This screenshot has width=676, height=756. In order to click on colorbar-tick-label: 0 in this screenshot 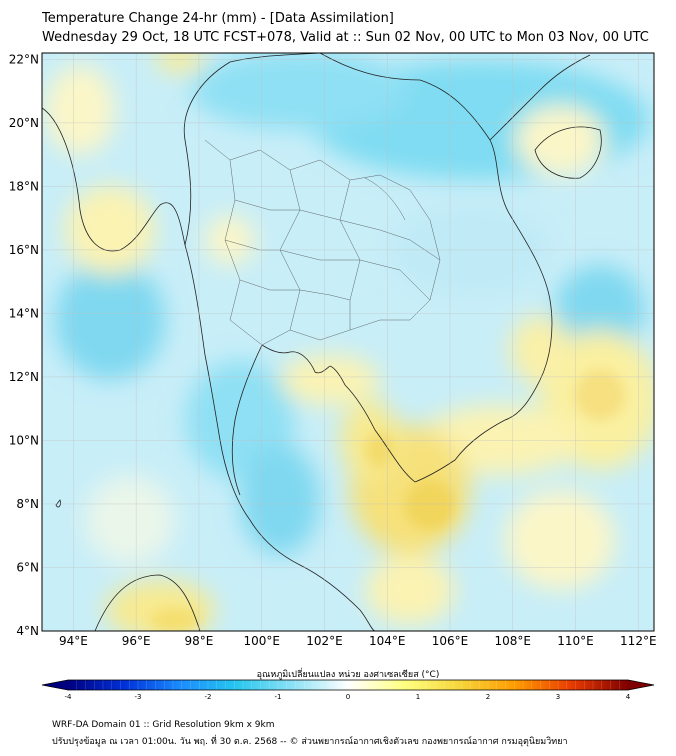, I will do `click(348, 697)`.